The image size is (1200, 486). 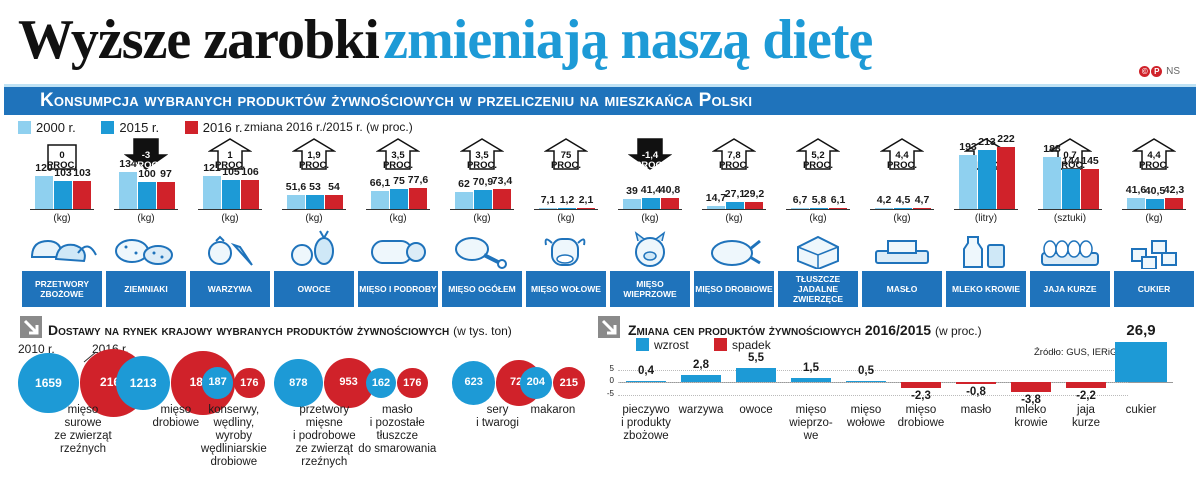 I want to click on change-arrow-icon, so click(x=650, y=154).